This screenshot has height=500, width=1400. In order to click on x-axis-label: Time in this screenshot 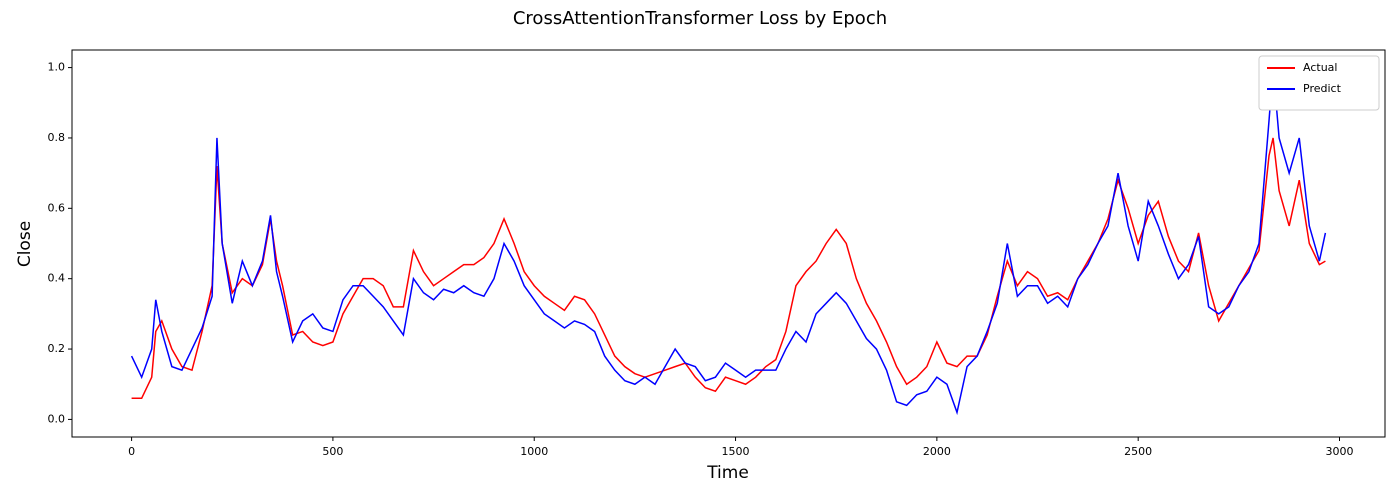, I will do `click(727, 473)`.